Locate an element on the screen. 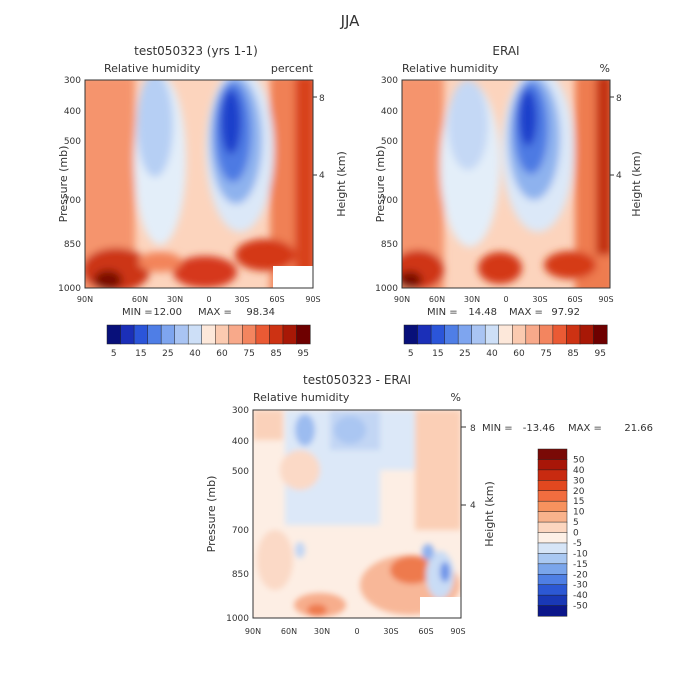 The height and width of the screenshot is (700, 700). colorbar-label: 15 is located at coordinates (437, 354).